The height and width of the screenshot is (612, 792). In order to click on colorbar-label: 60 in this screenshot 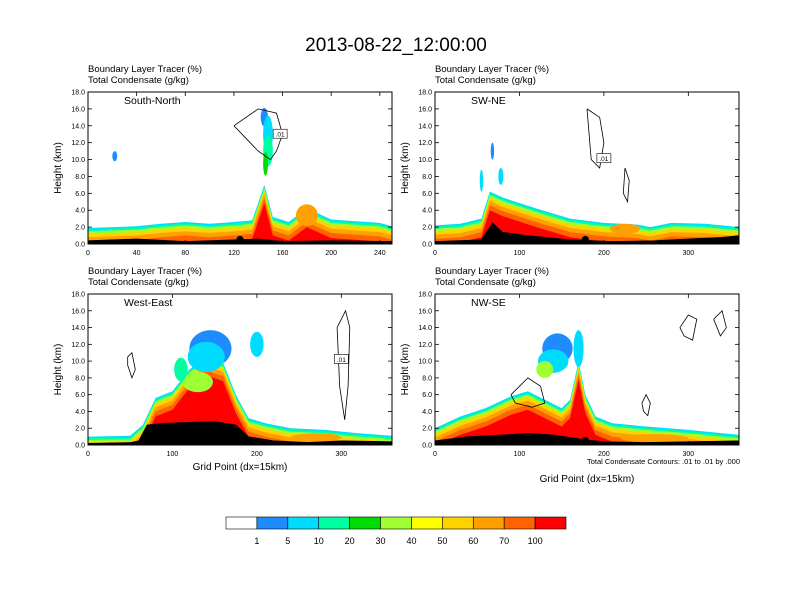, I will do `click(473, 541)`.